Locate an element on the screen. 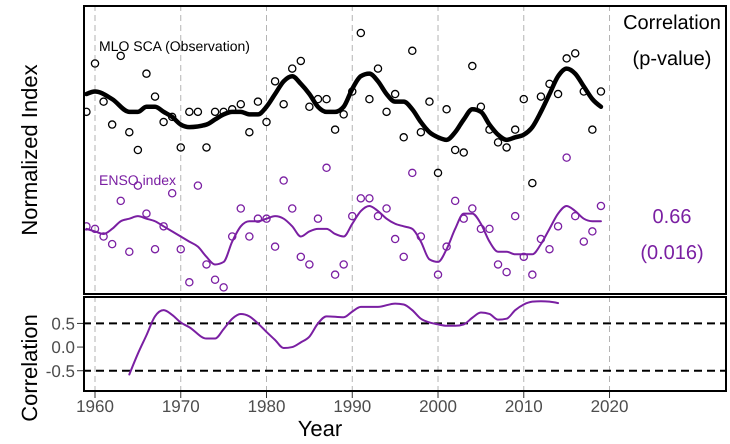 The width and height of the screenshot is (730, 444). series-label: ENSO index is located at coordinates (137, 180).